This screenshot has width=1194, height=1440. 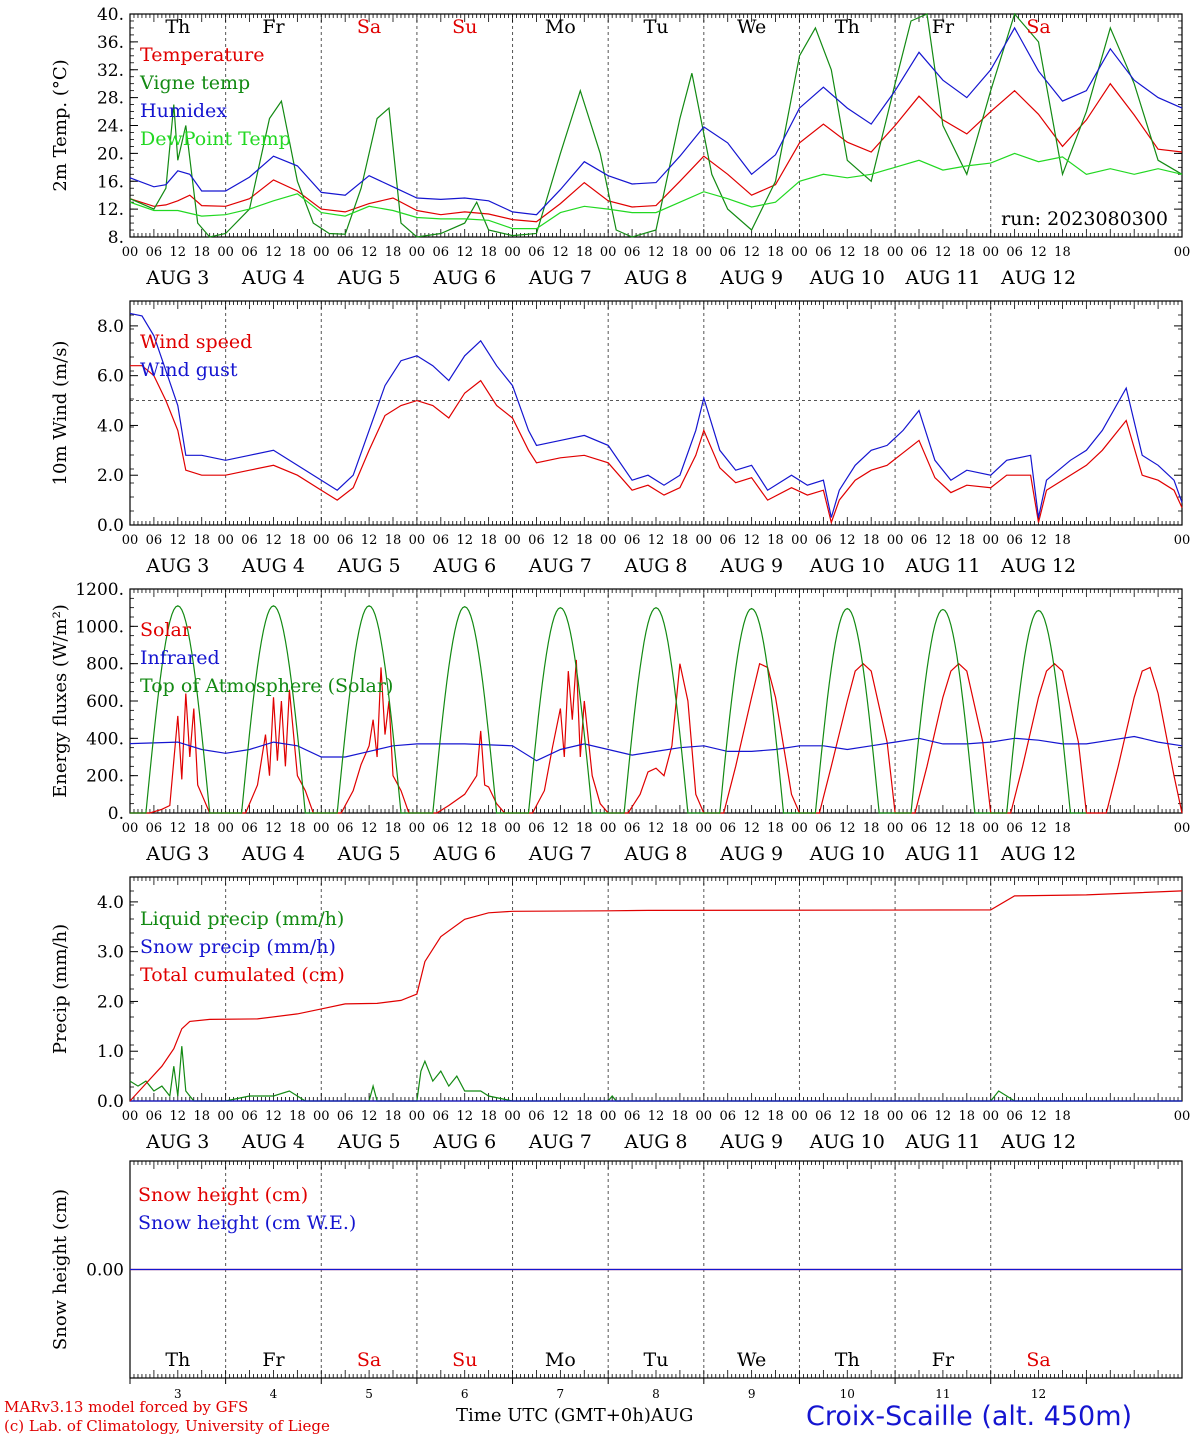 I want to click on y-tick-label: 4.0, so click(x=110, y=426).